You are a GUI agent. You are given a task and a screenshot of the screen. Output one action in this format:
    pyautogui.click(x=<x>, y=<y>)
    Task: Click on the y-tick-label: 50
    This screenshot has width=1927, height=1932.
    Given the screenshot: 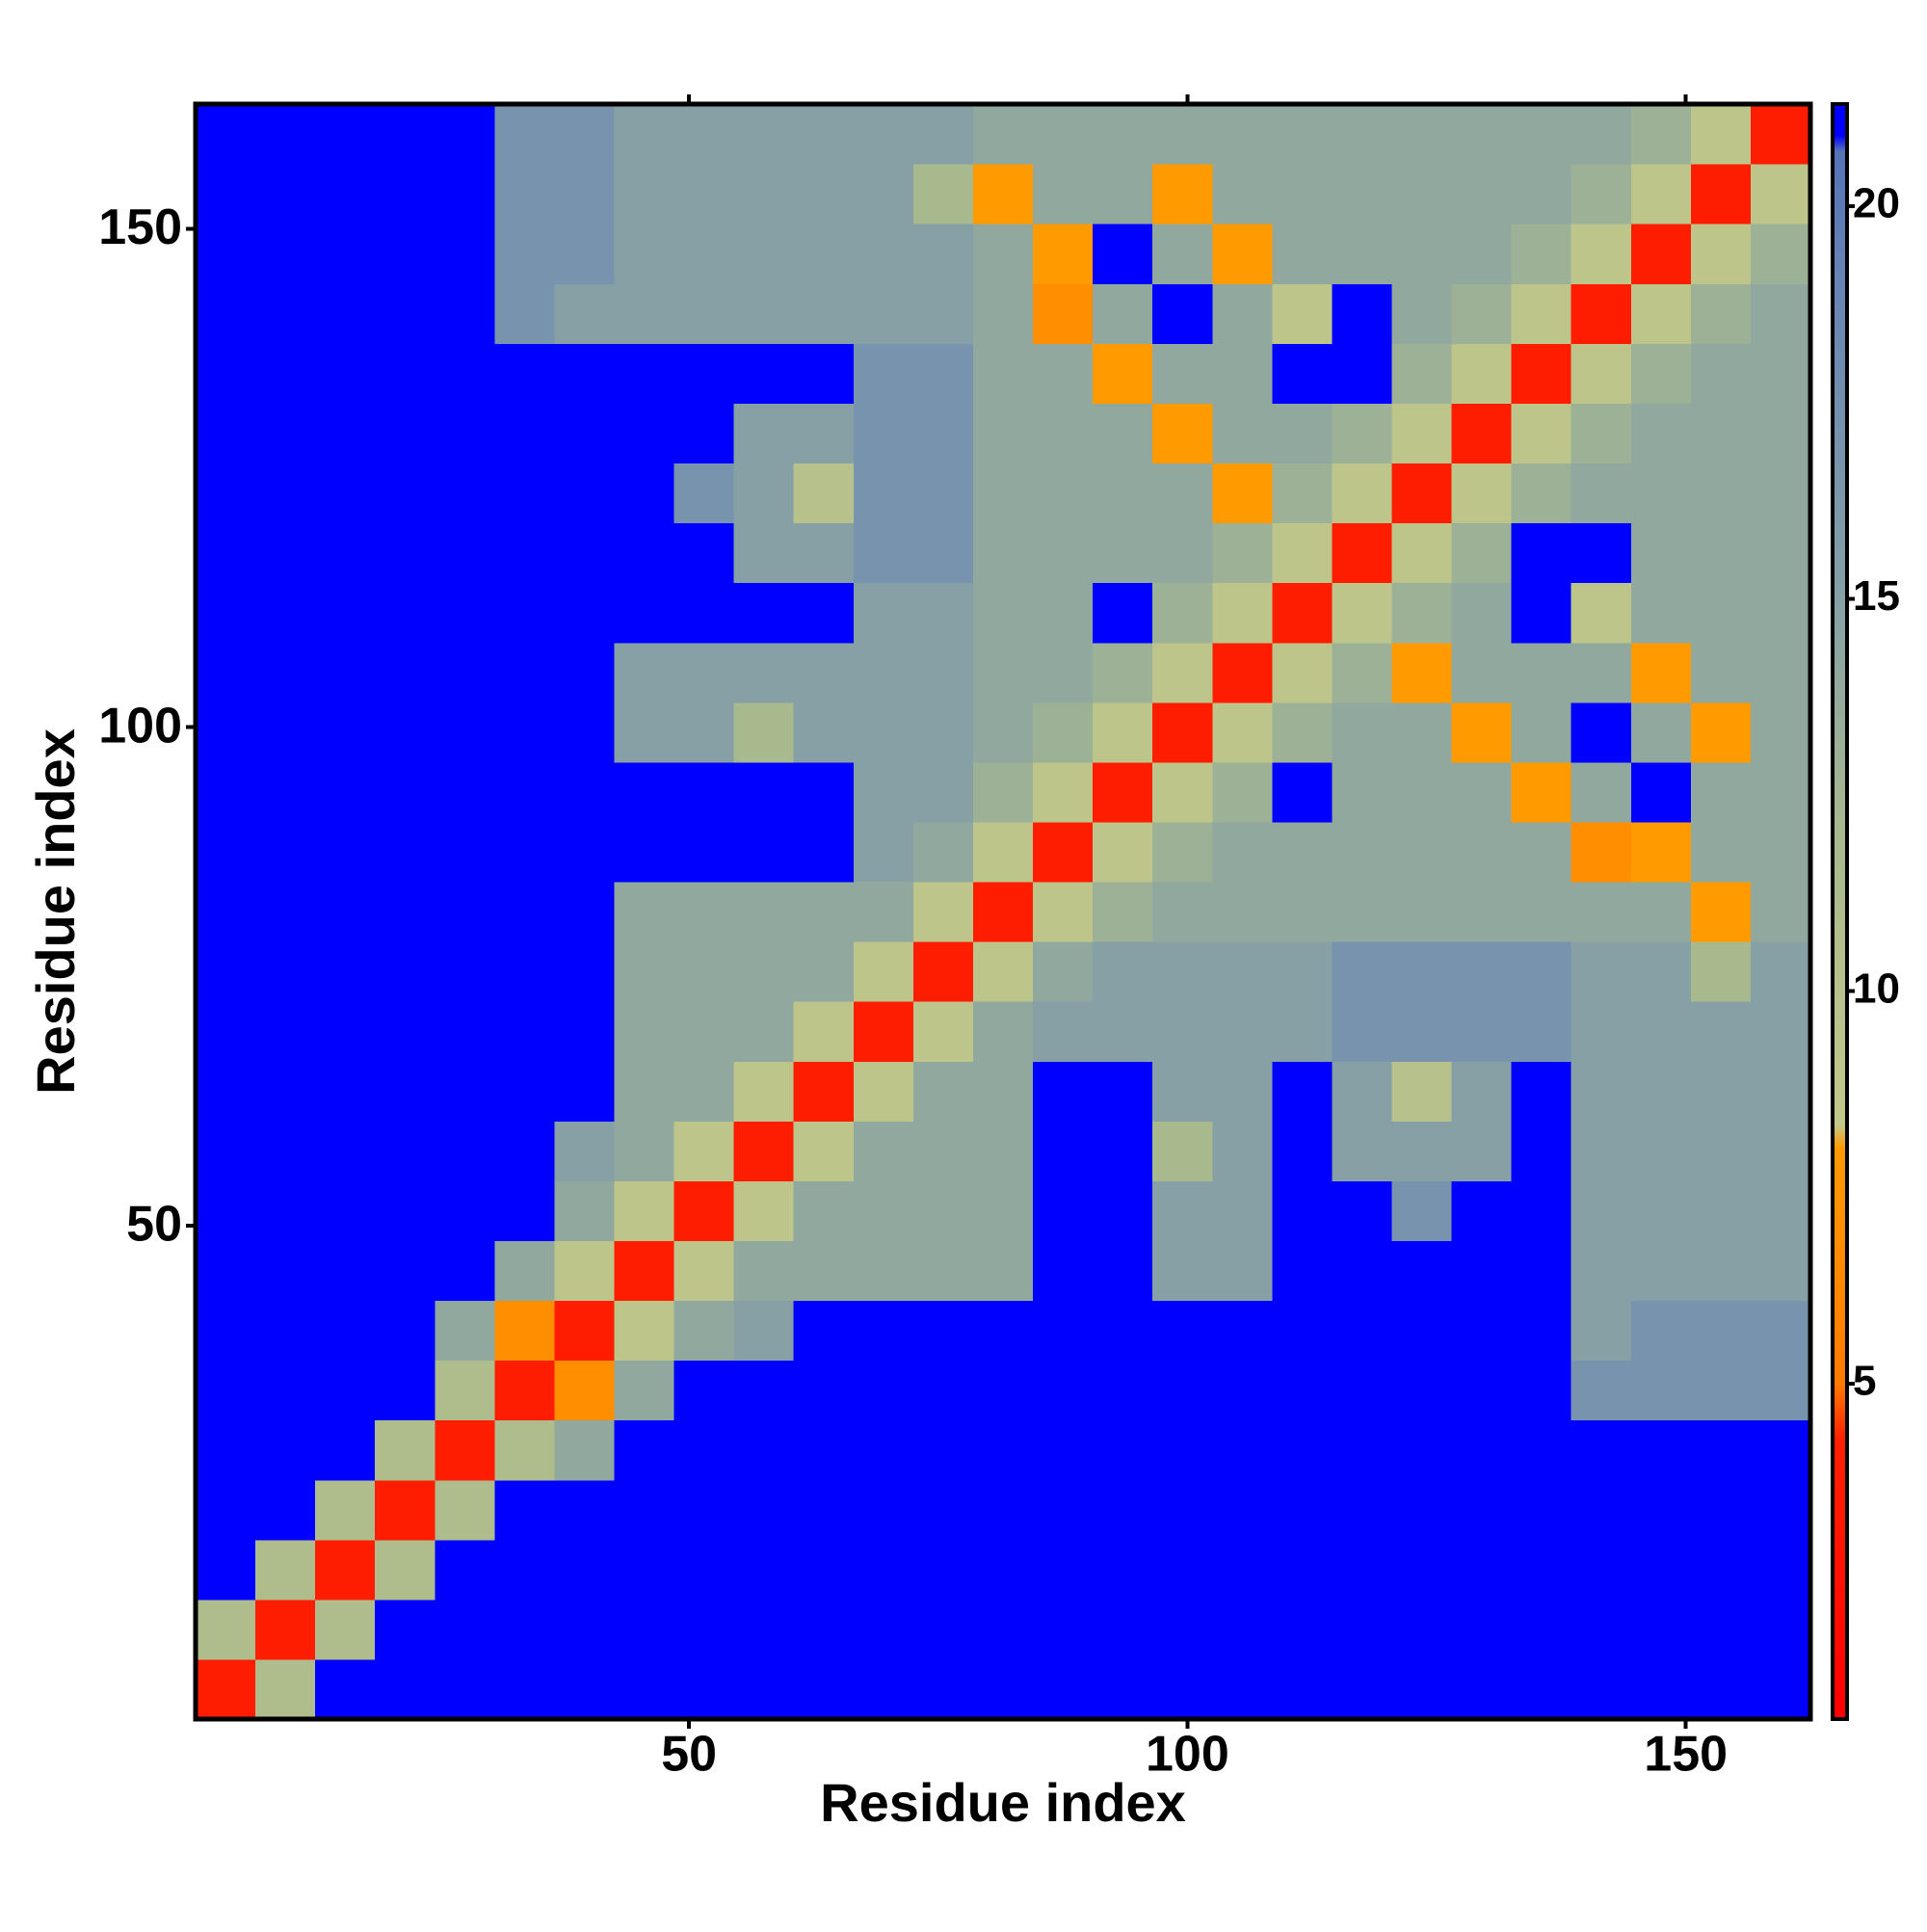 What is the action you would take?
    pyautogui.click(x=154, y=1225)
    